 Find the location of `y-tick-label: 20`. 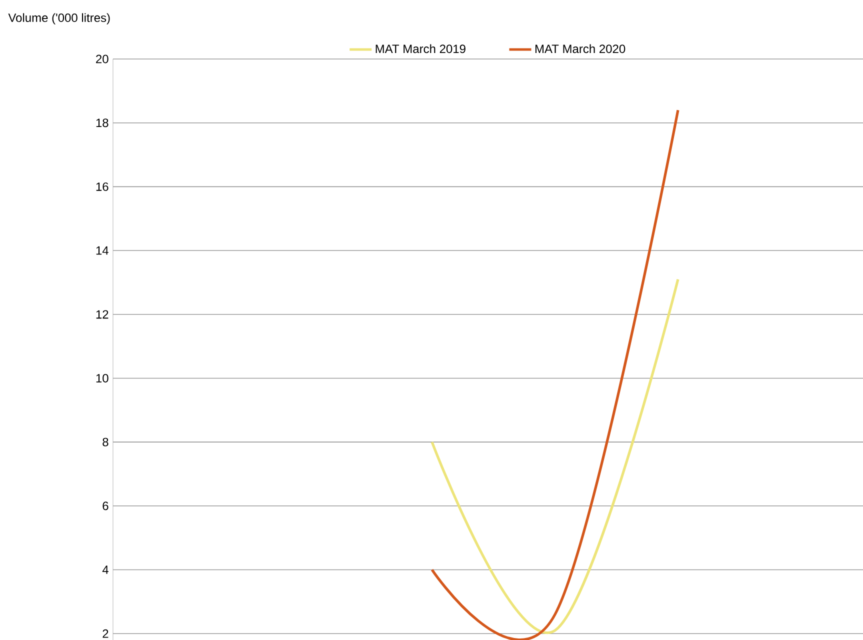

y-tick-label: 20 is located at coordinates (102, 59).